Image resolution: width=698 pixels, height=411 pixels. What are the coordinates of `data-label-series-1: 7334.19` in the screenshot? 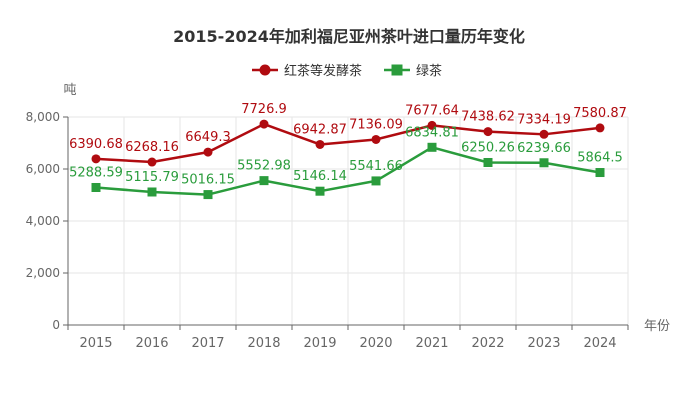 It's located at (544, 119).